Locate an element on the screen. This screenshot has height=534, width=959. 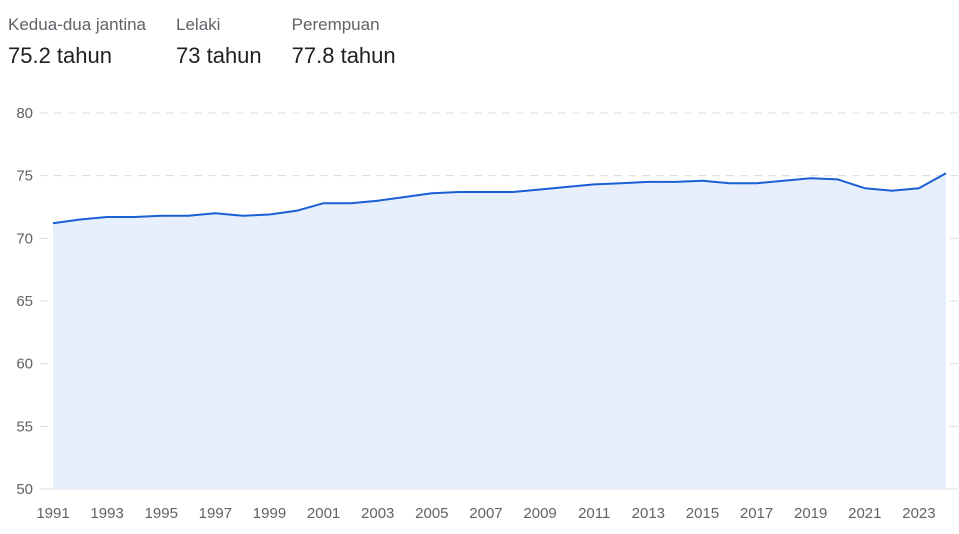
stat-value: 75.2 tahun is located at coordinates (60, 55).